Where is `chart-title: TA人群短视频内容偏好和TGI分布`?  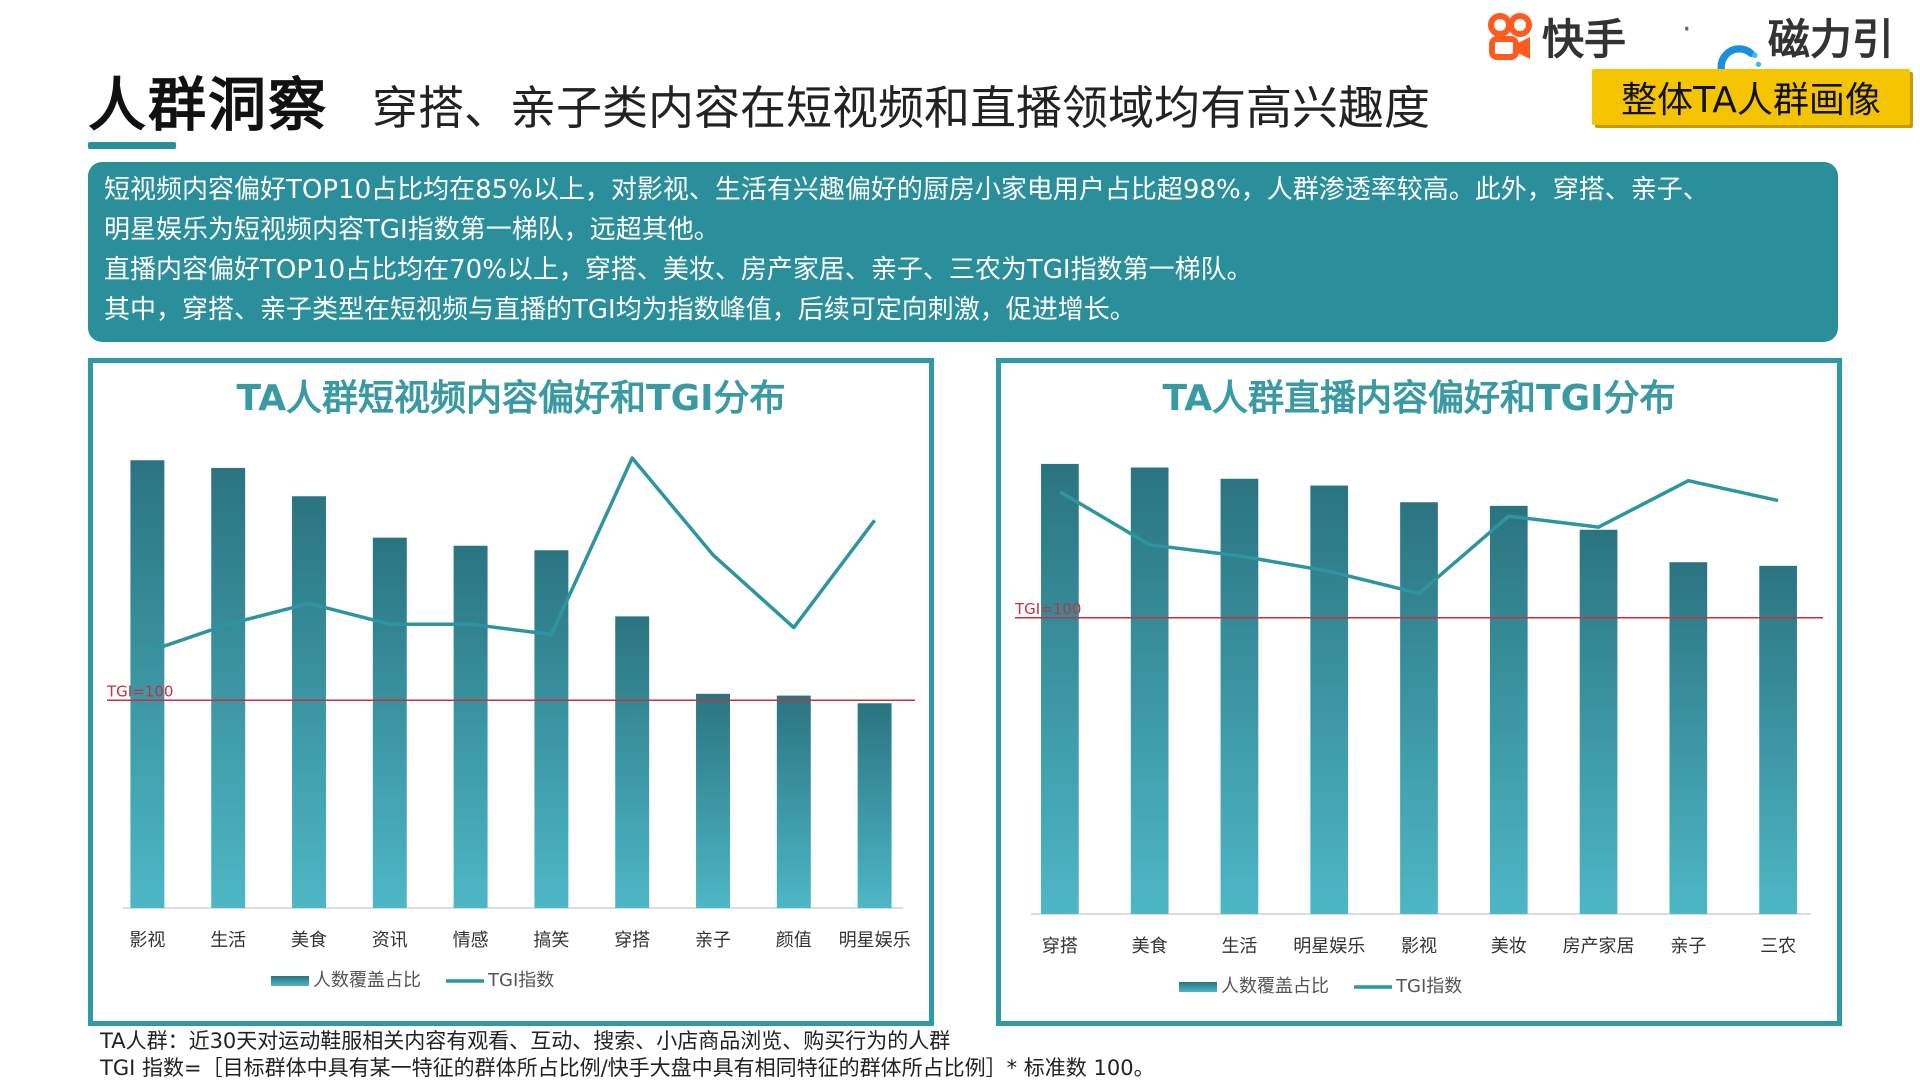 chart-title: TA人群短视频内容偏好和TGI分布 is located at coordinates (511, 398).